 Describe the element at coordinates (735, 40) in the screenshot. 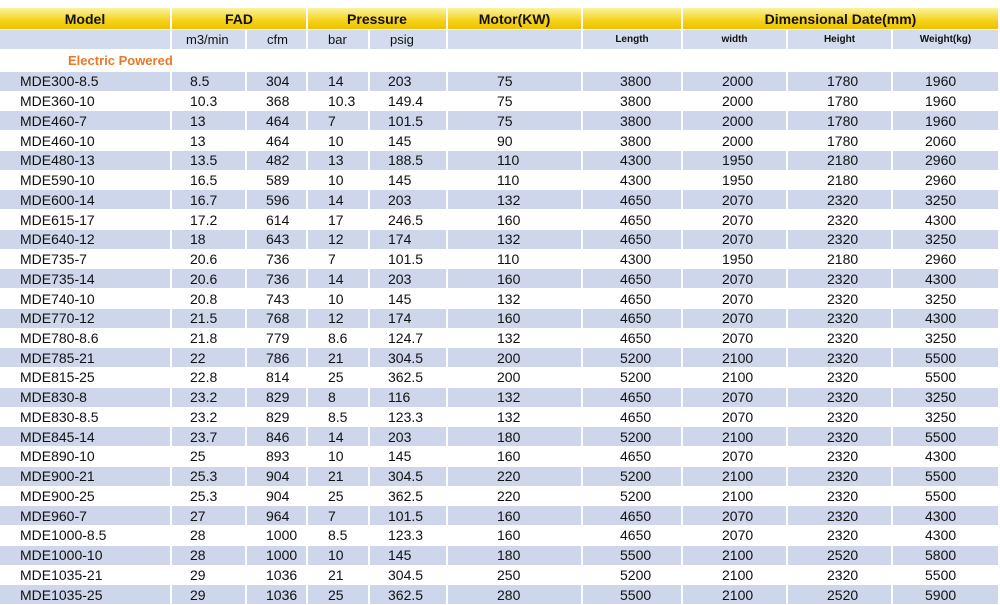

I see `unit-header: width` at that location.